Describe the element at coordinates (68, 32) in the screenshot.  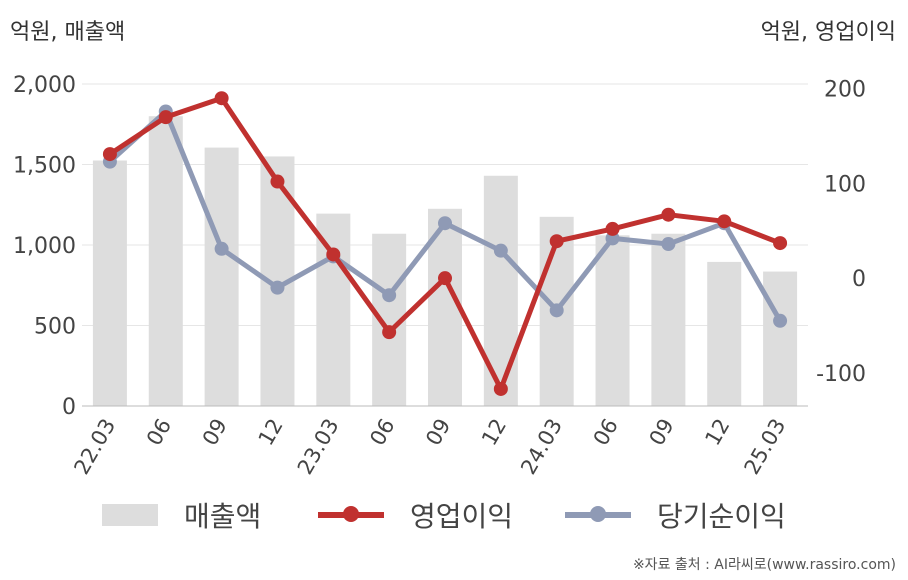
I see `left-axis-unit: 억원, 매출액` at that location.